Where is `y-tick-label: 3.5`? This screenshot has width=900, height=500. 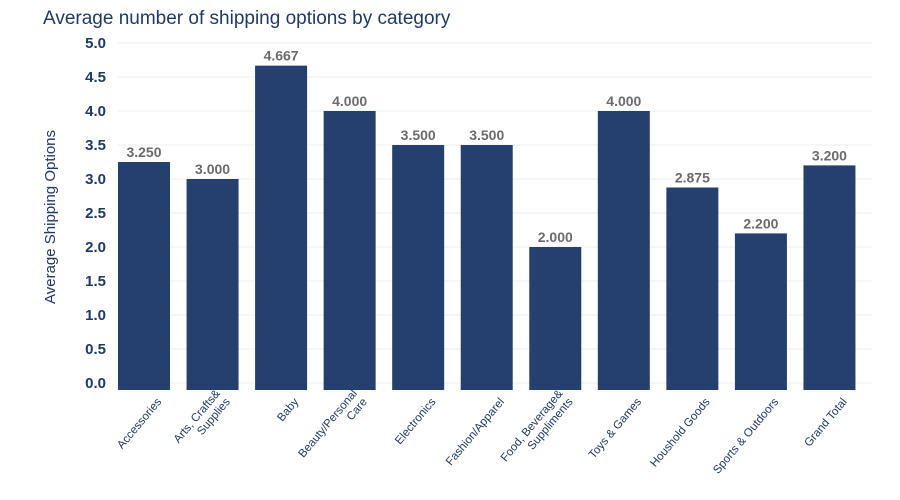 y-tick-label: 3.5 is located at coordinates (95, 145).